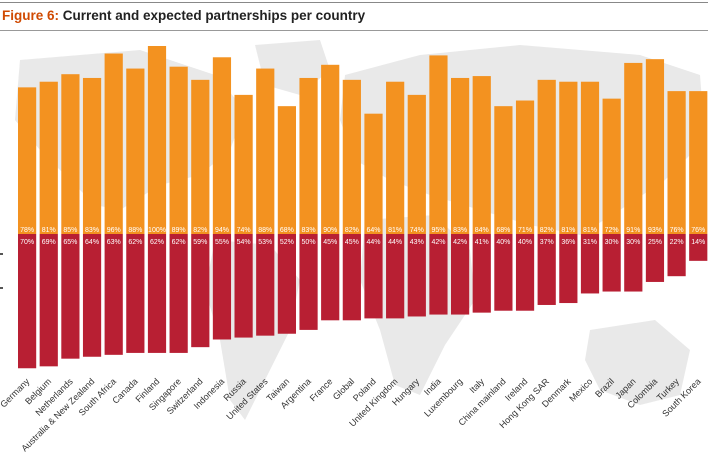 This screenshot has height=470, width=708. I want to click on data-label-expected: 72%, so click(612, 230).